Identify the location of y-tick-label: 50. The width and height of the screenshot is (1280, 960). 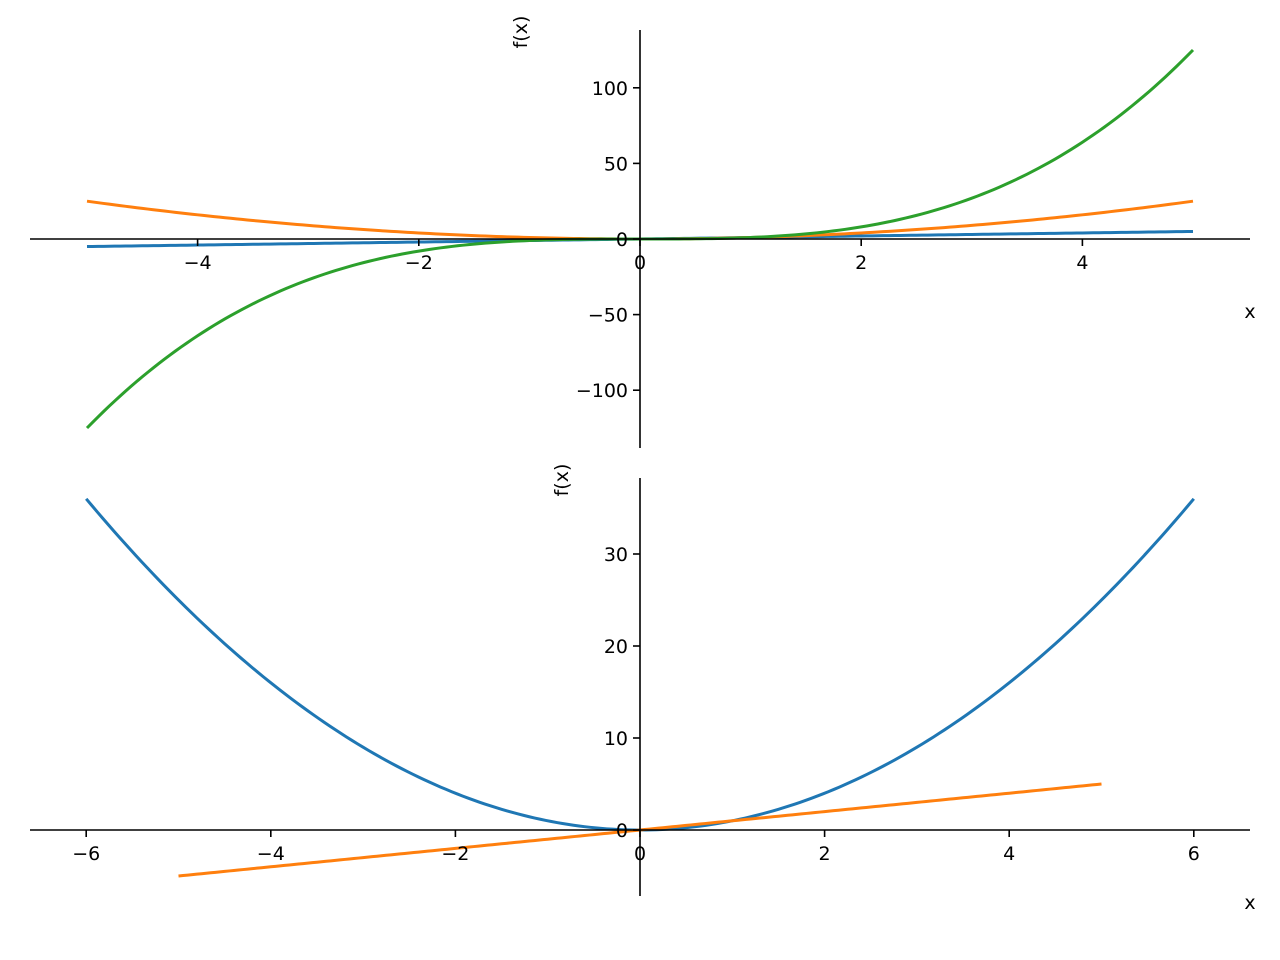
(616, 164).